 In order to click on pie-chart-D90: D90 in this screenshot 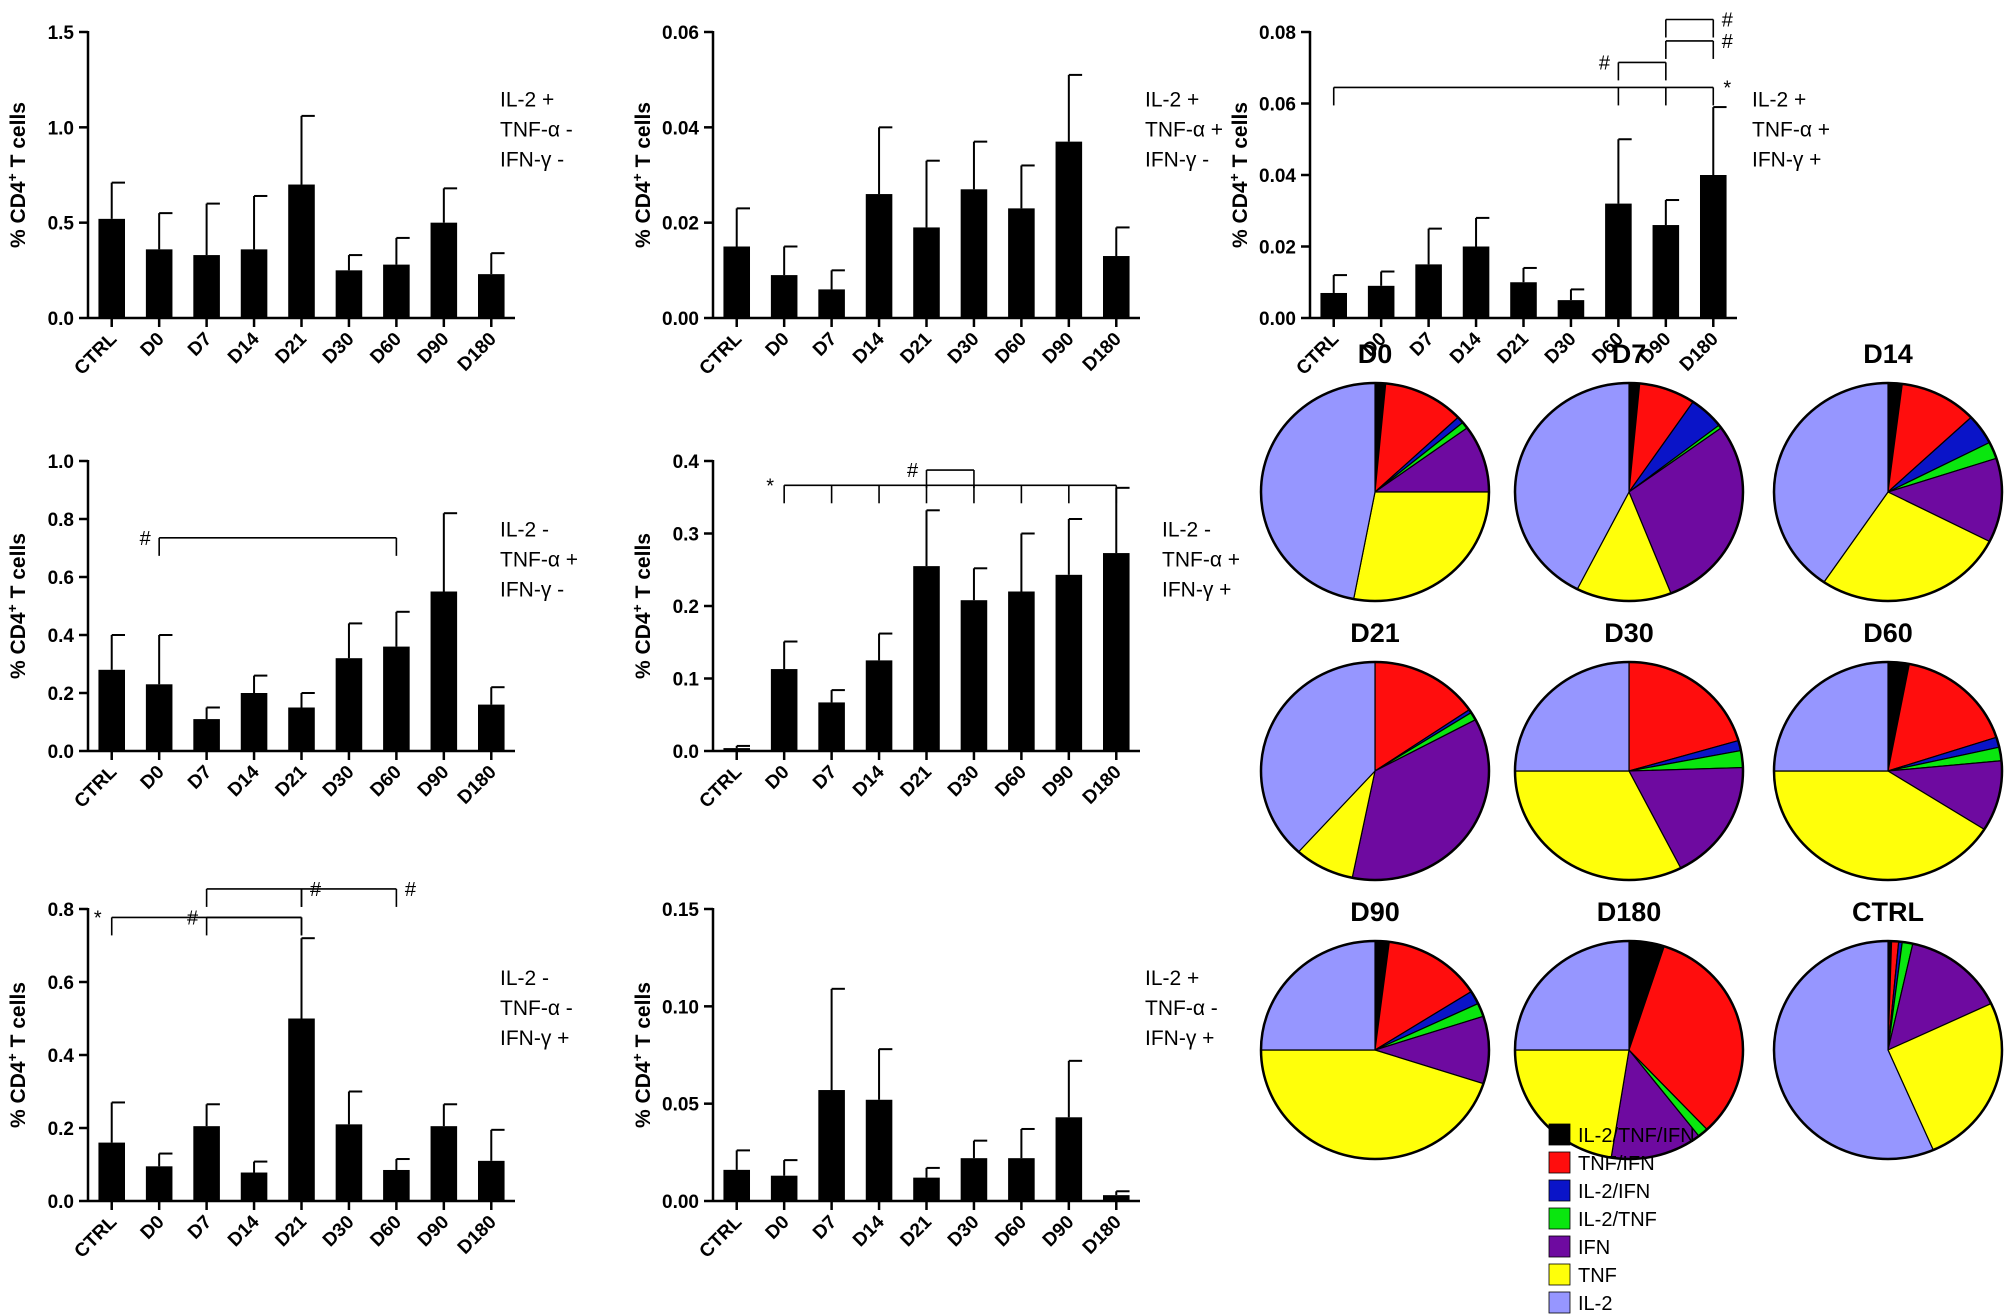, I will do `click(1375, 1029)`.